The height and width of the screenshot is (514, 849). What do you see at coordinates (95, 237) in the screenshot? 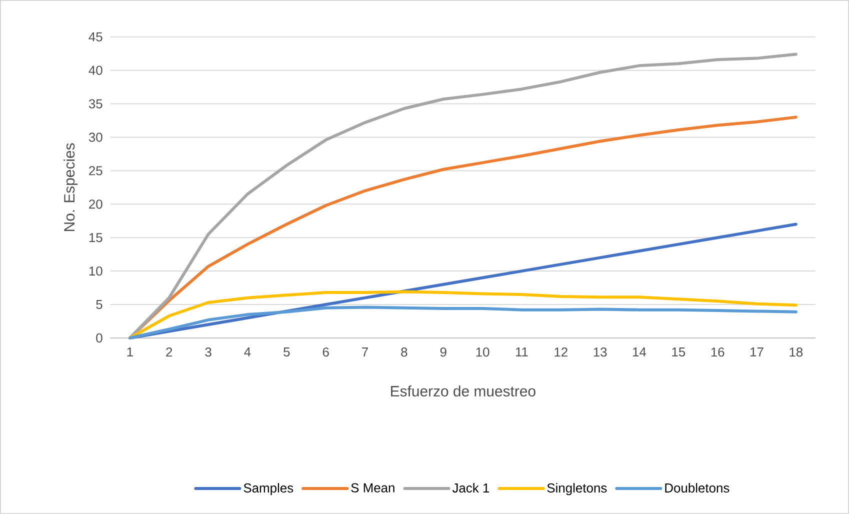
I see `y-tick-label: 15` at bounding box center [95, 237].